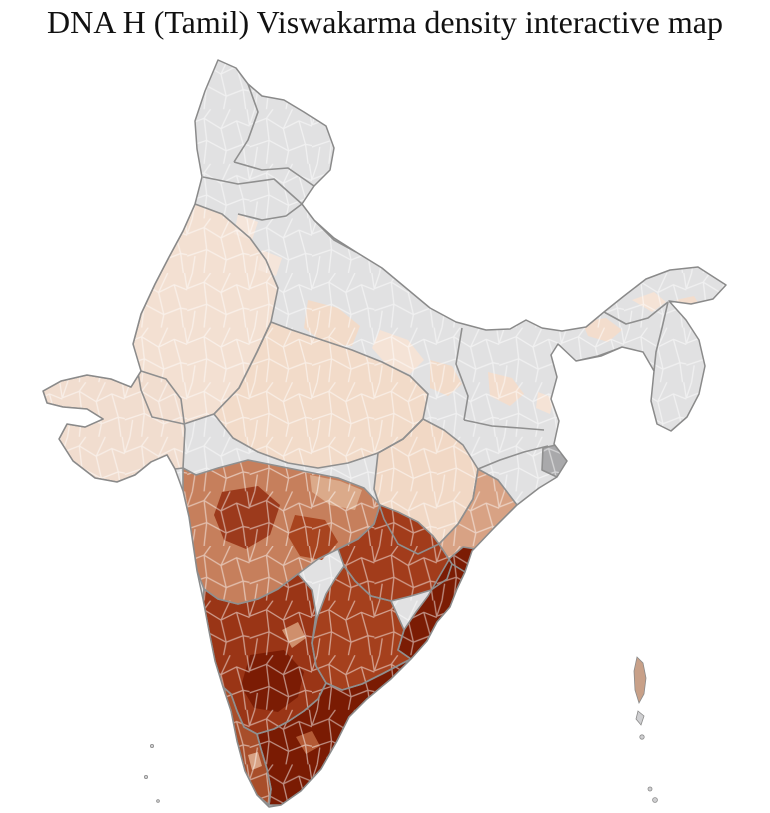 The width and height of the screenshot is (770, 813). What do you see at coordinates (321, 395) in the screenshot?
I see `region-border-madhya-pradesh` at bounding box center [321, 395].